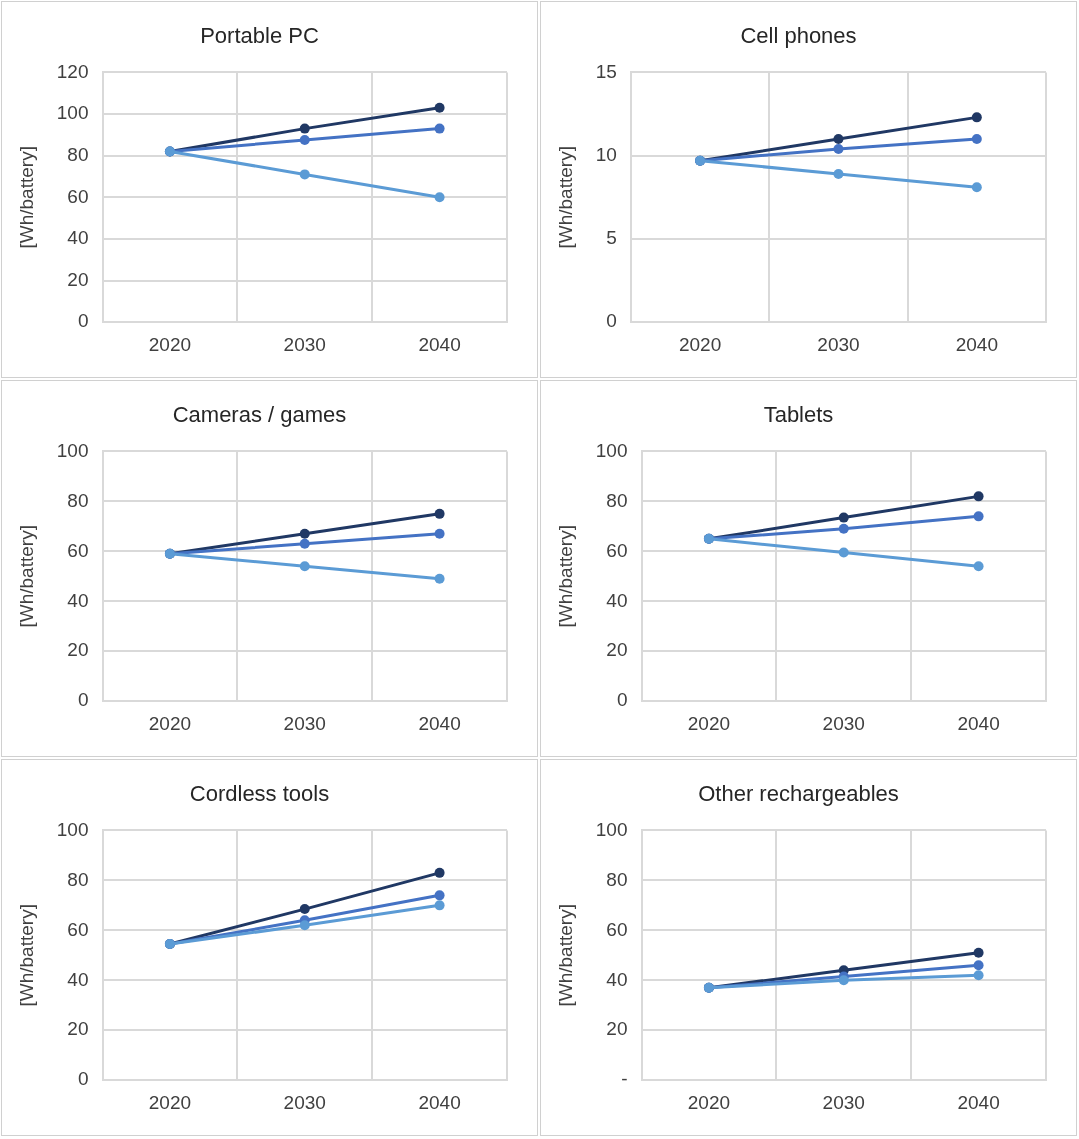 This screenshot has height=1139, width=1079. I want to click on chart-title: Cameras / games, so click(259, 415).